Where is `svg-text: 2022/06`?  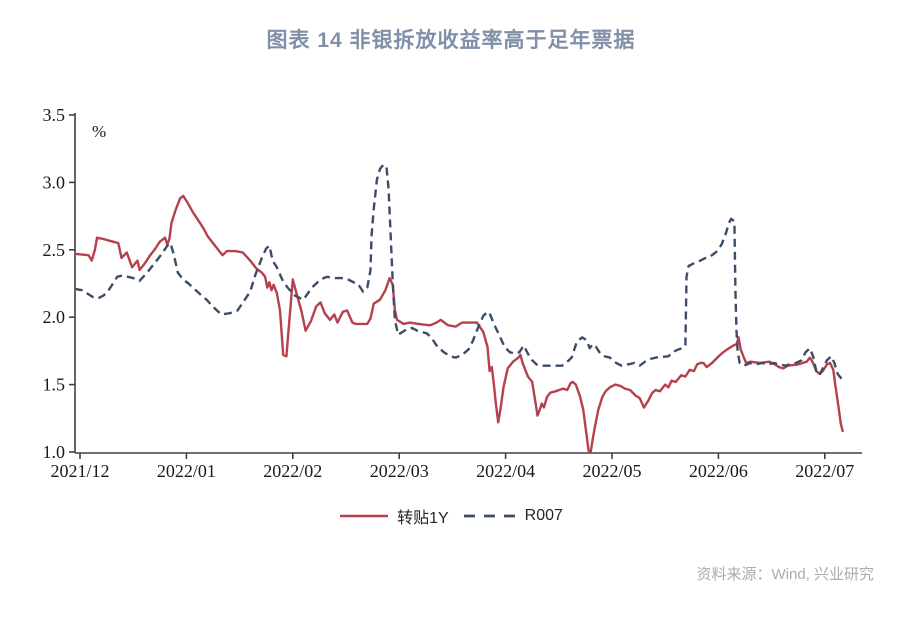
svg-text: 2022/06 is located at coordinates (718, 471).